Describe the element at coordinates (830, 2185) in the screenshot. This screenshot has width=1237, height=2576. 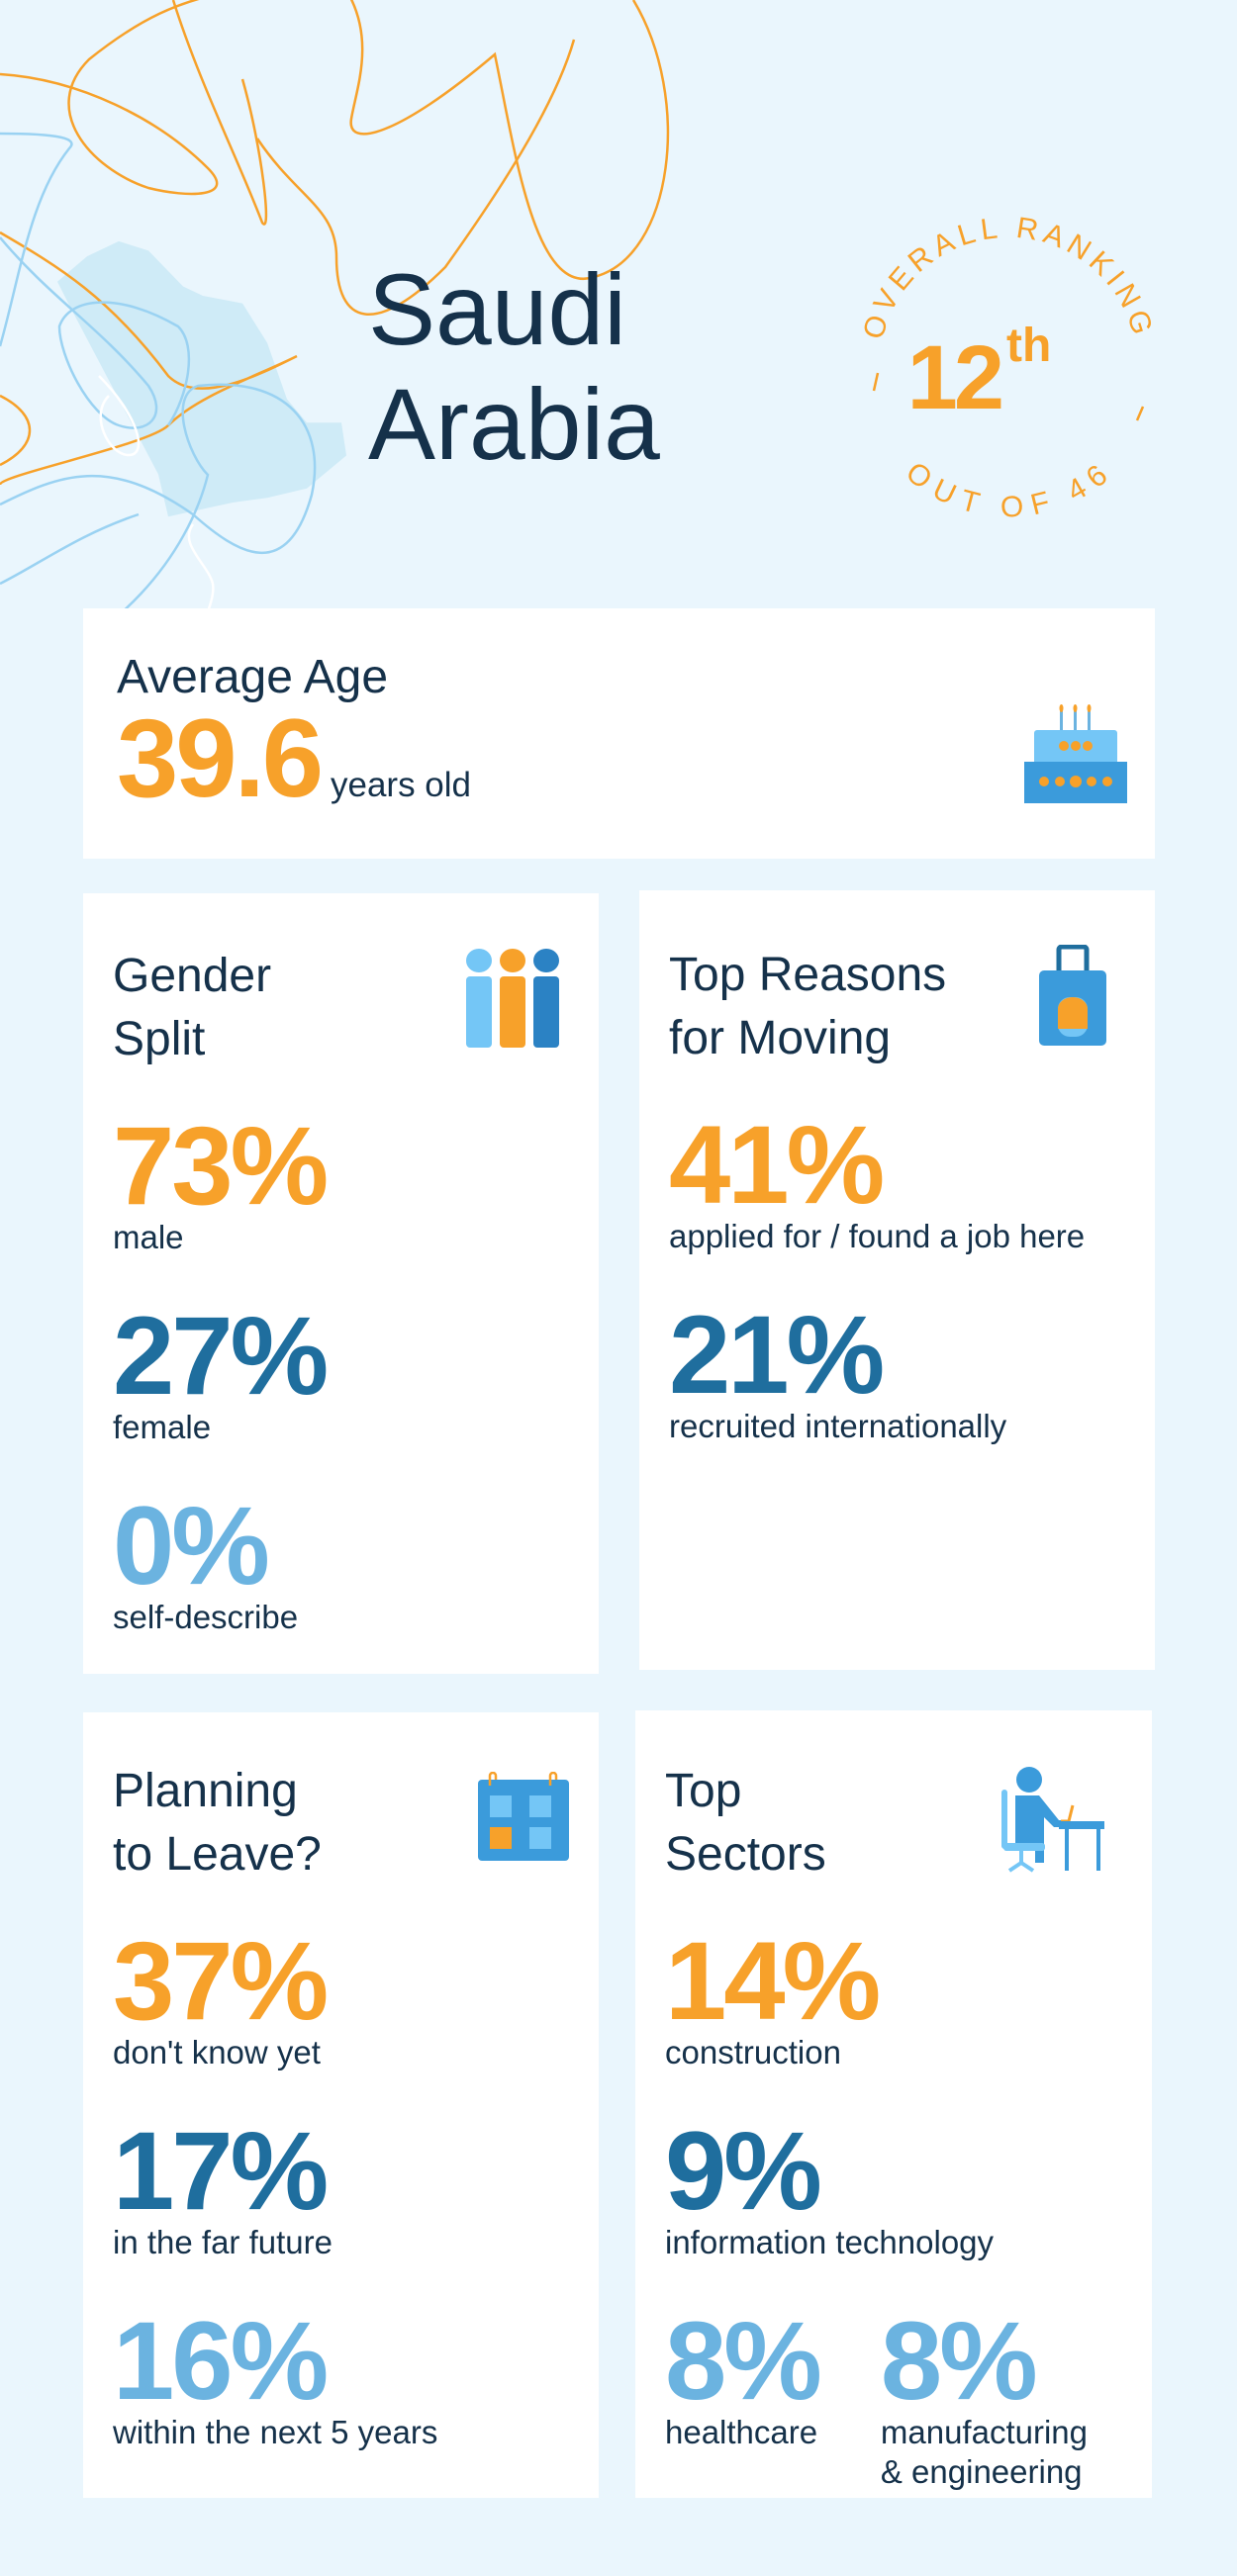
I see `stat-information-technology: 9% information technology` at that location.